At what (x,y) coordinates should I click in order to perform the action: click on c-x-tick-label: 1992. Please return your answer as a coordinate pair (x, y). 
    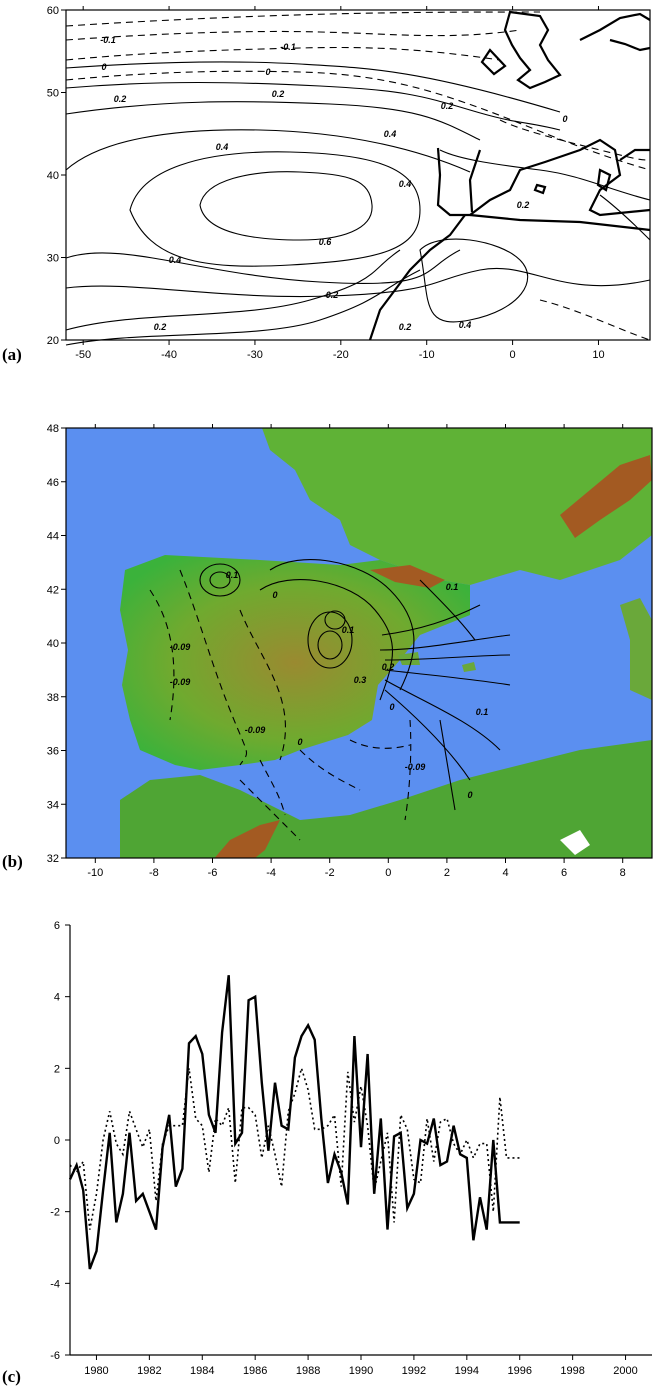
    Looking at the image, I should click on (414, 1371).